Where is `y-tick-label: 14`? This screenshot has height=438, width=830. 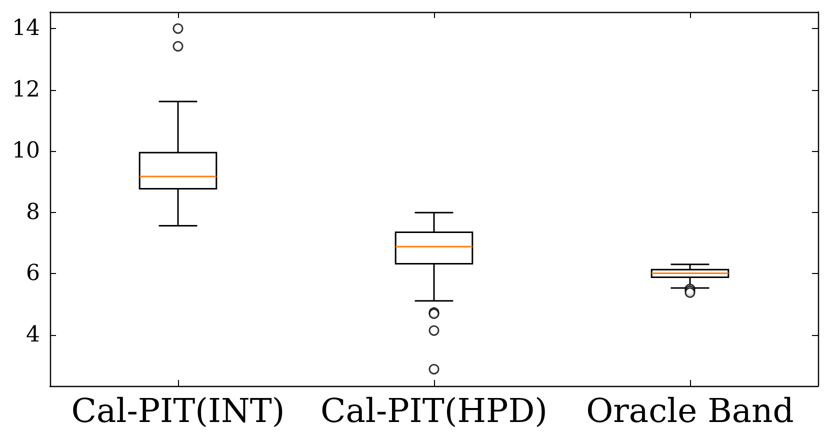 y-tick-label: 14 is located at coordinates (26, 29).